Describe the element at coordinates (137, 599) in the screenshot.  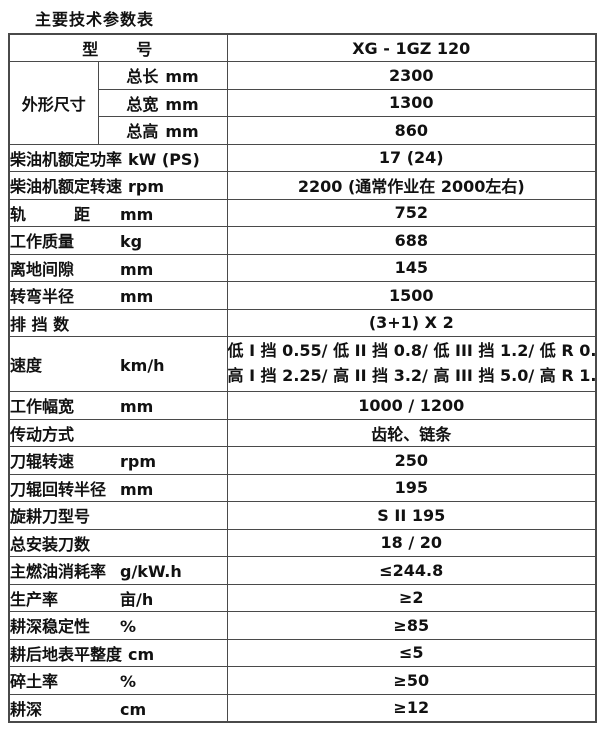
I see `spec-unit: 亩/h` at that location.